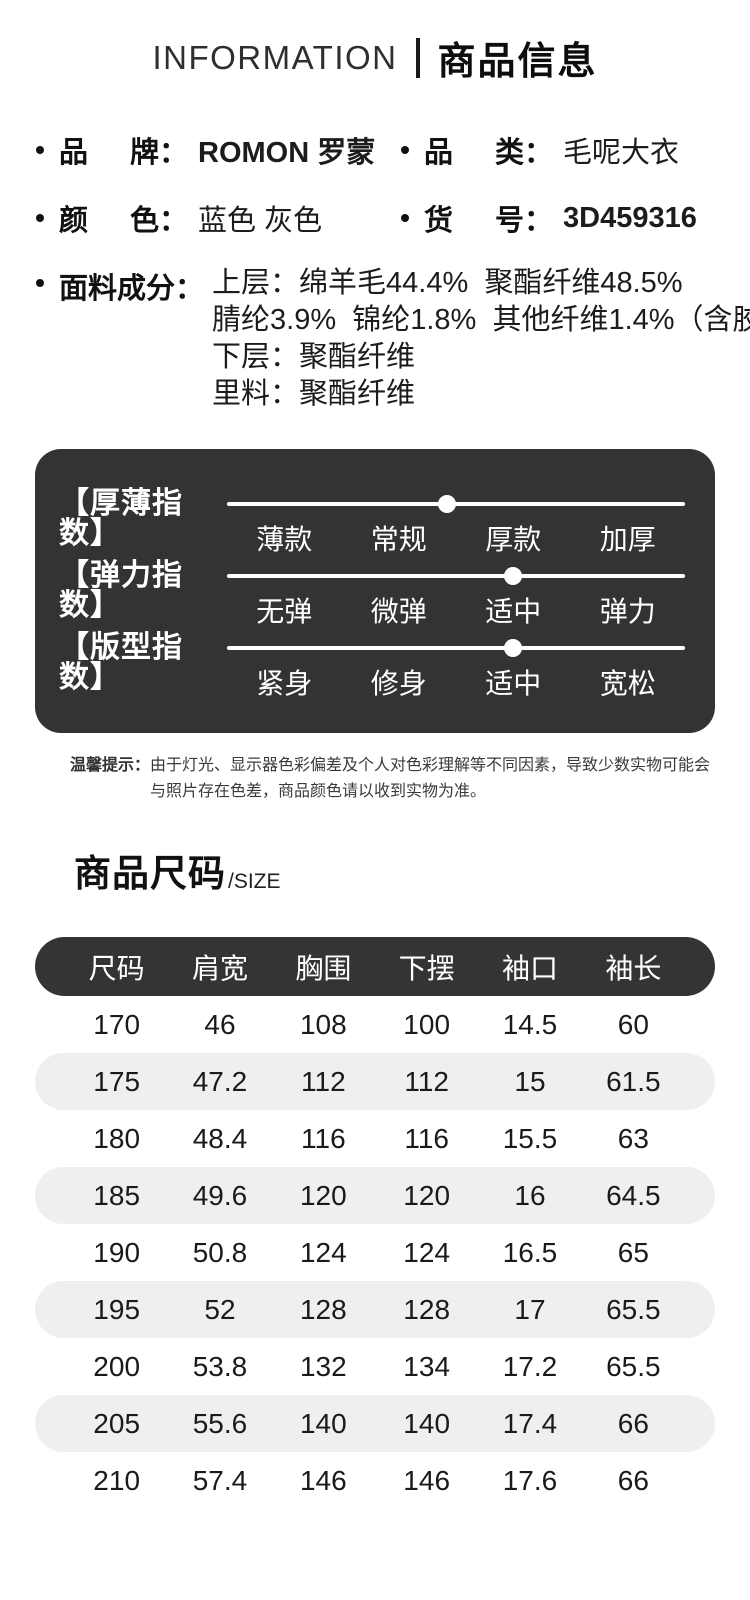 The height and width of the screenshot is (1600, 750). I want to click on attr-color: 颜色： 蓝色 灰色, so click(218, 218).